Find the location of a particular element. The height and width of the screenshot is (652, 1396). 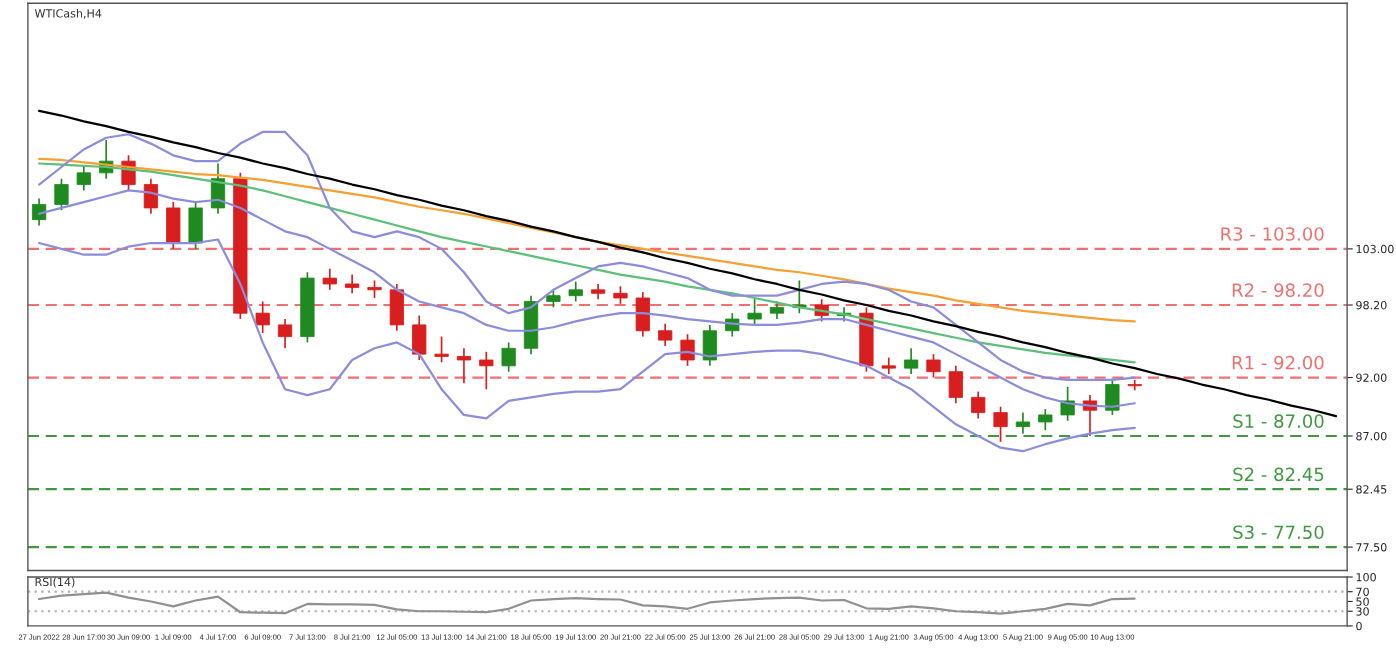

ref-line-label: S3 - 77.50 is located at coordinates (1278, 532).